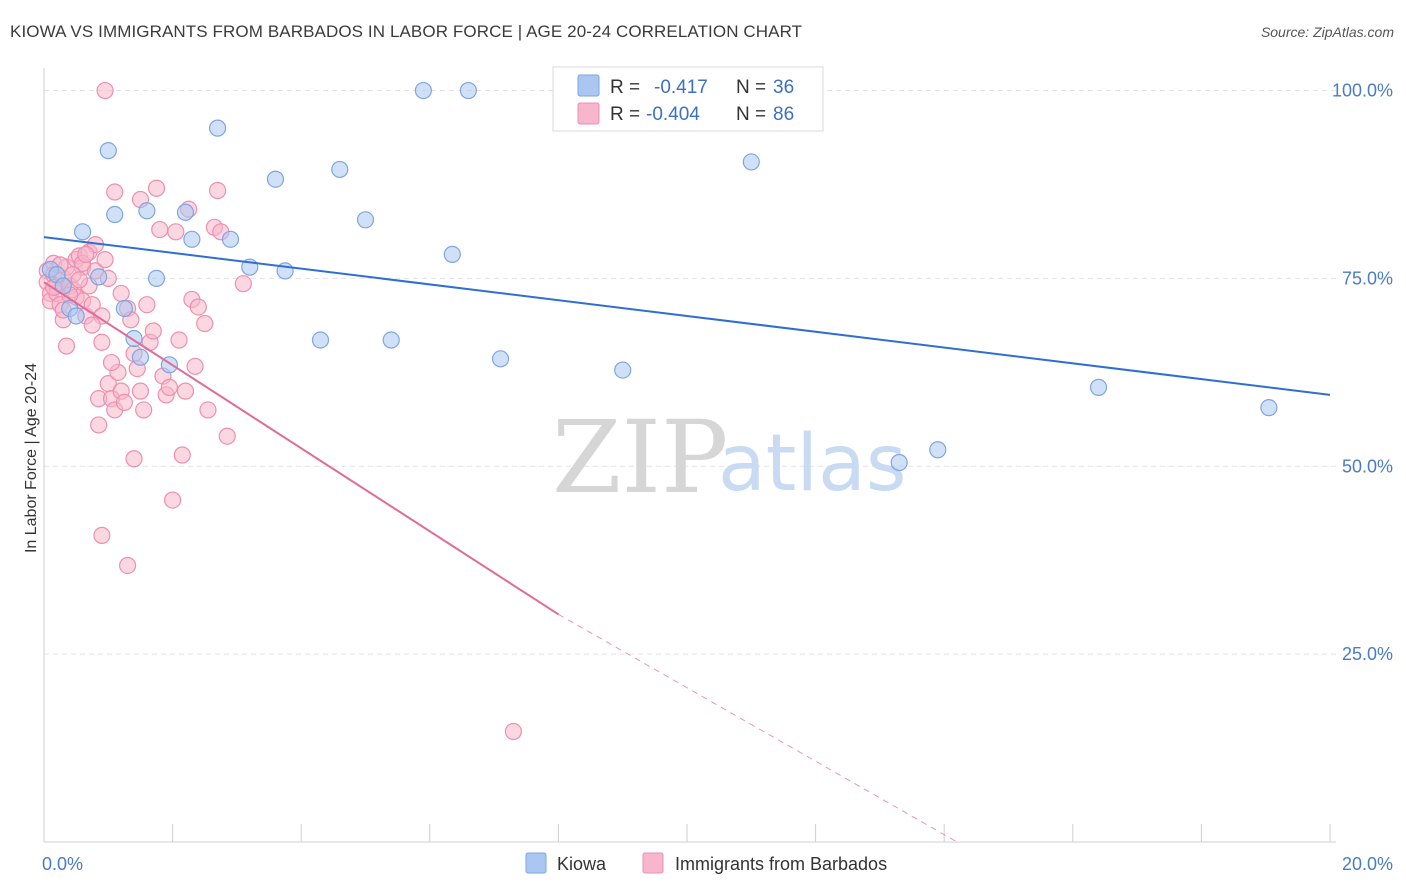  I want to click on legend-swatch-barbados, so click(588, 113).